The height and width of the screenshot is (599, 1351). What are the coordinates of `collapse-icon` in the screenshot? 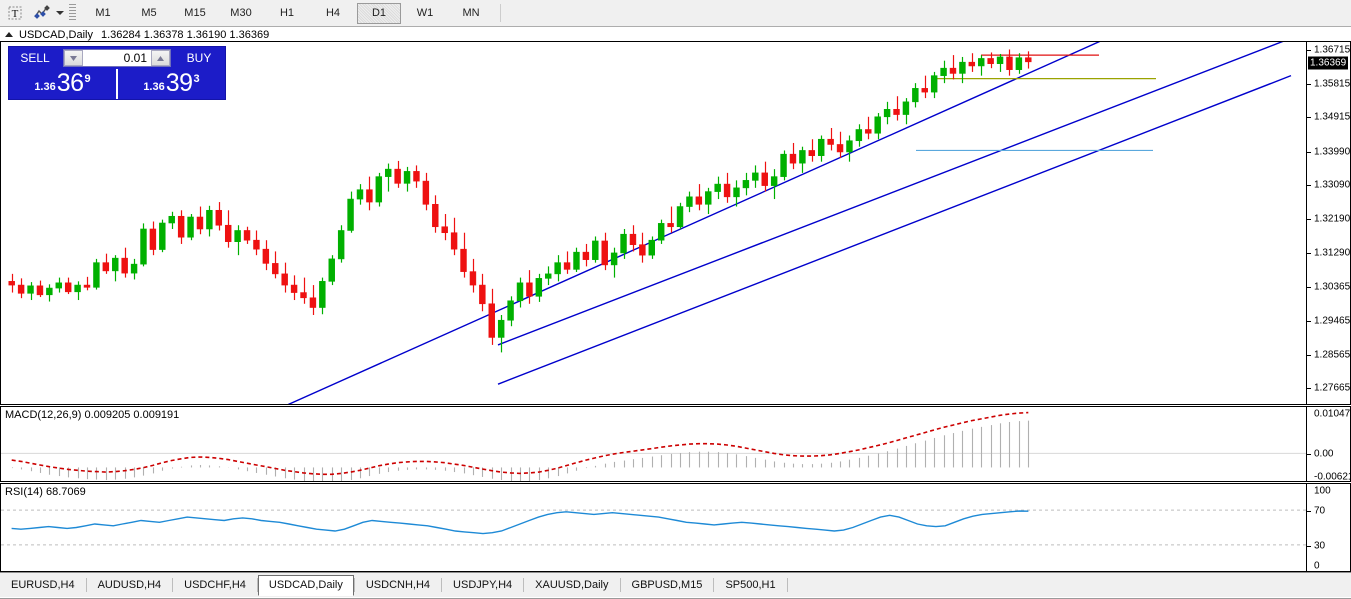 It's located at (9, 34).